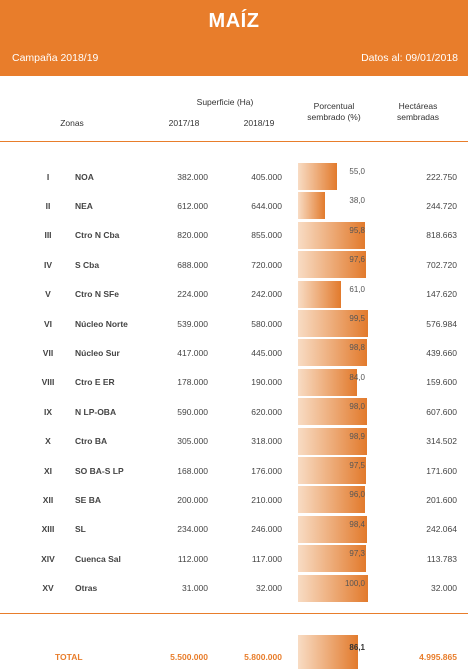  Describe the element at coordinates (192, 323) in the screenshot. I see `surface-2017-18: 539.000` at that location.